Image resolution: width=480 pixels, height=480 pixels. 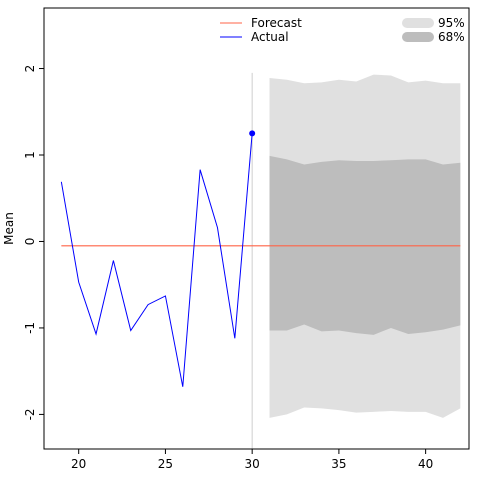 I want to click on x-tick-label: 25, so click(x=165, y=464).